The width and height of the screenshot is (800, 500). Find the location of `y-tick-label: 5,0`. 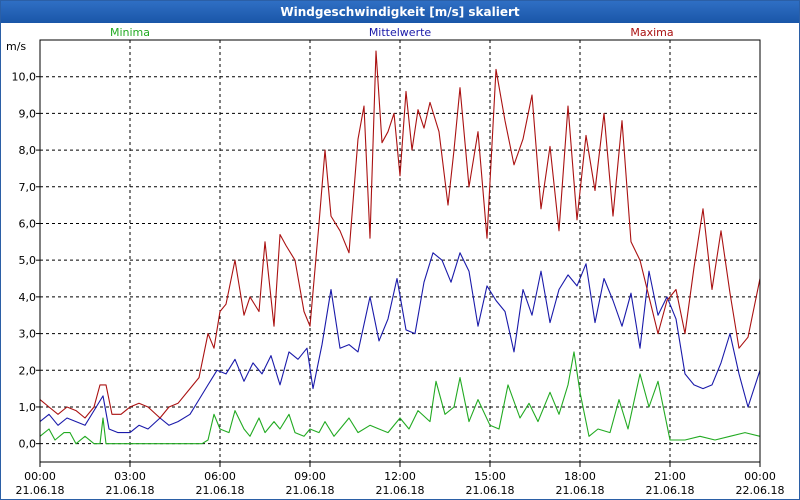

y-tick-label: 5,0 is located at coordinates (28, 260).